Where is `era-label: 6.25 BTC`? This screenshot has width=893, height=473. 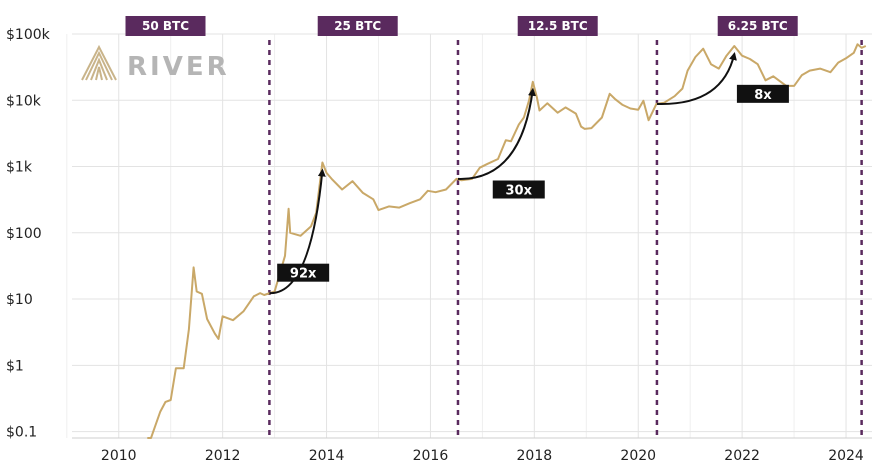
era-label: 6.25 BTC is located at coordinates (758, 26).